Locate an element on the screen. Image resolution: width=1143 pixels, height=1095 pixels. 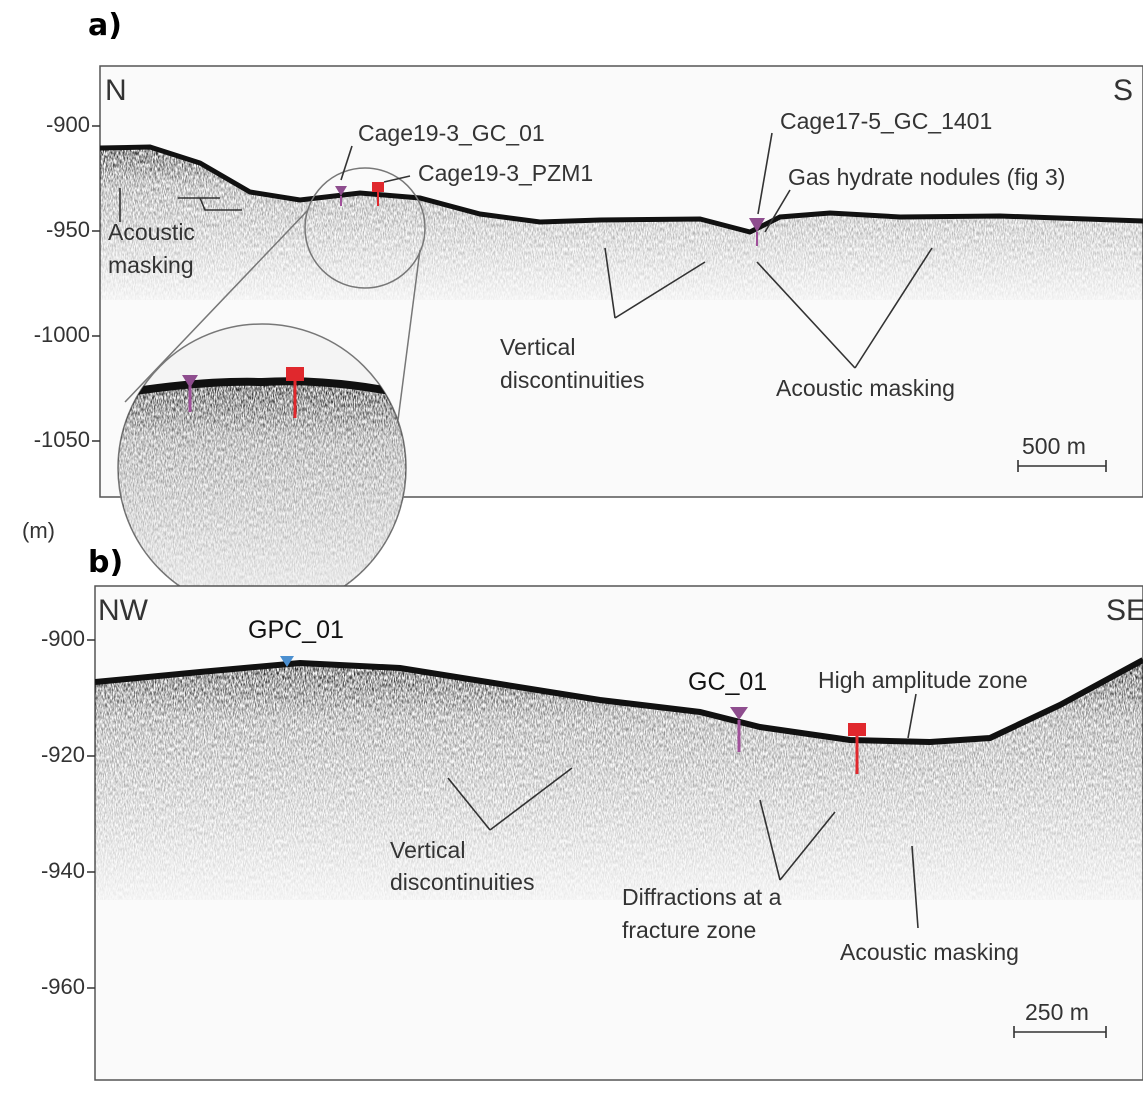
scale-bar-label: 500 m is located at coordinates (1054, 446).